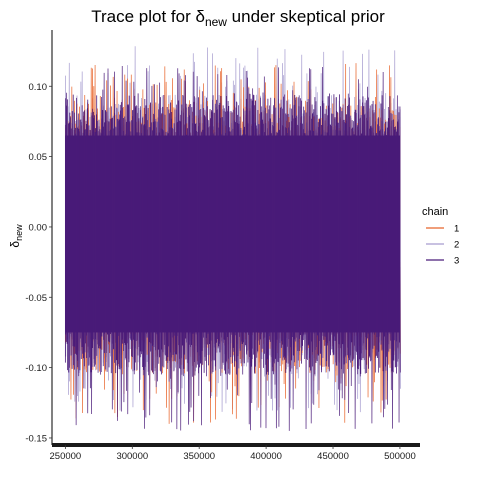 The image size is (480, 480). I want to click on legend-label-chain-2: 2, so click(456, 245).